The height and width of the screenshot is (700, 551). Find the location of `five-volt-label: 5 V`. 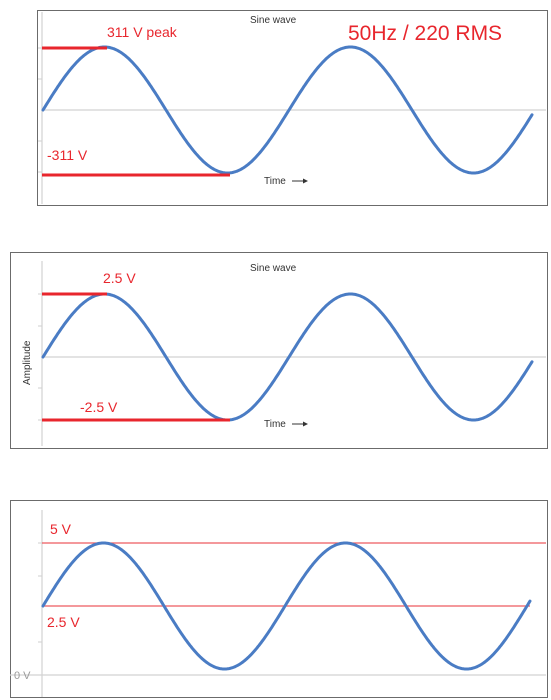

five-volt-label: 5 V is located at coordinates (61, 529).